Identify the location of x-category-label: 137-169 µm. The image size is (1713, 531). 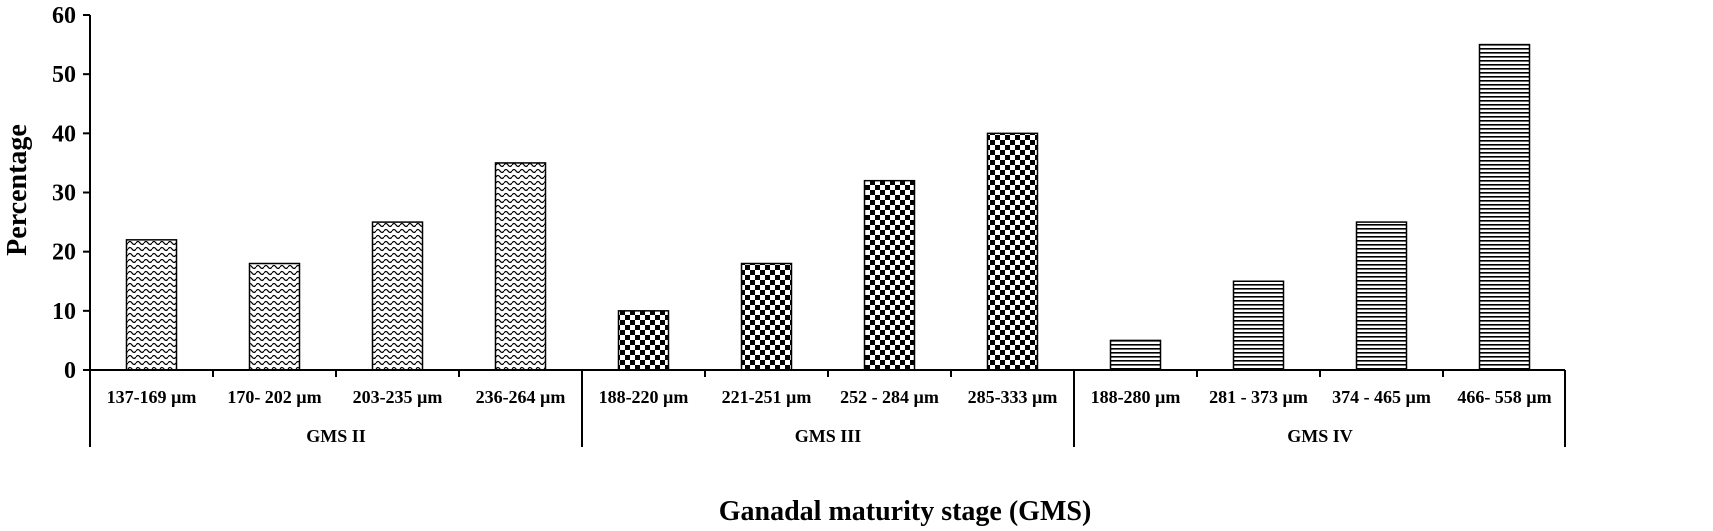
(152, 397).